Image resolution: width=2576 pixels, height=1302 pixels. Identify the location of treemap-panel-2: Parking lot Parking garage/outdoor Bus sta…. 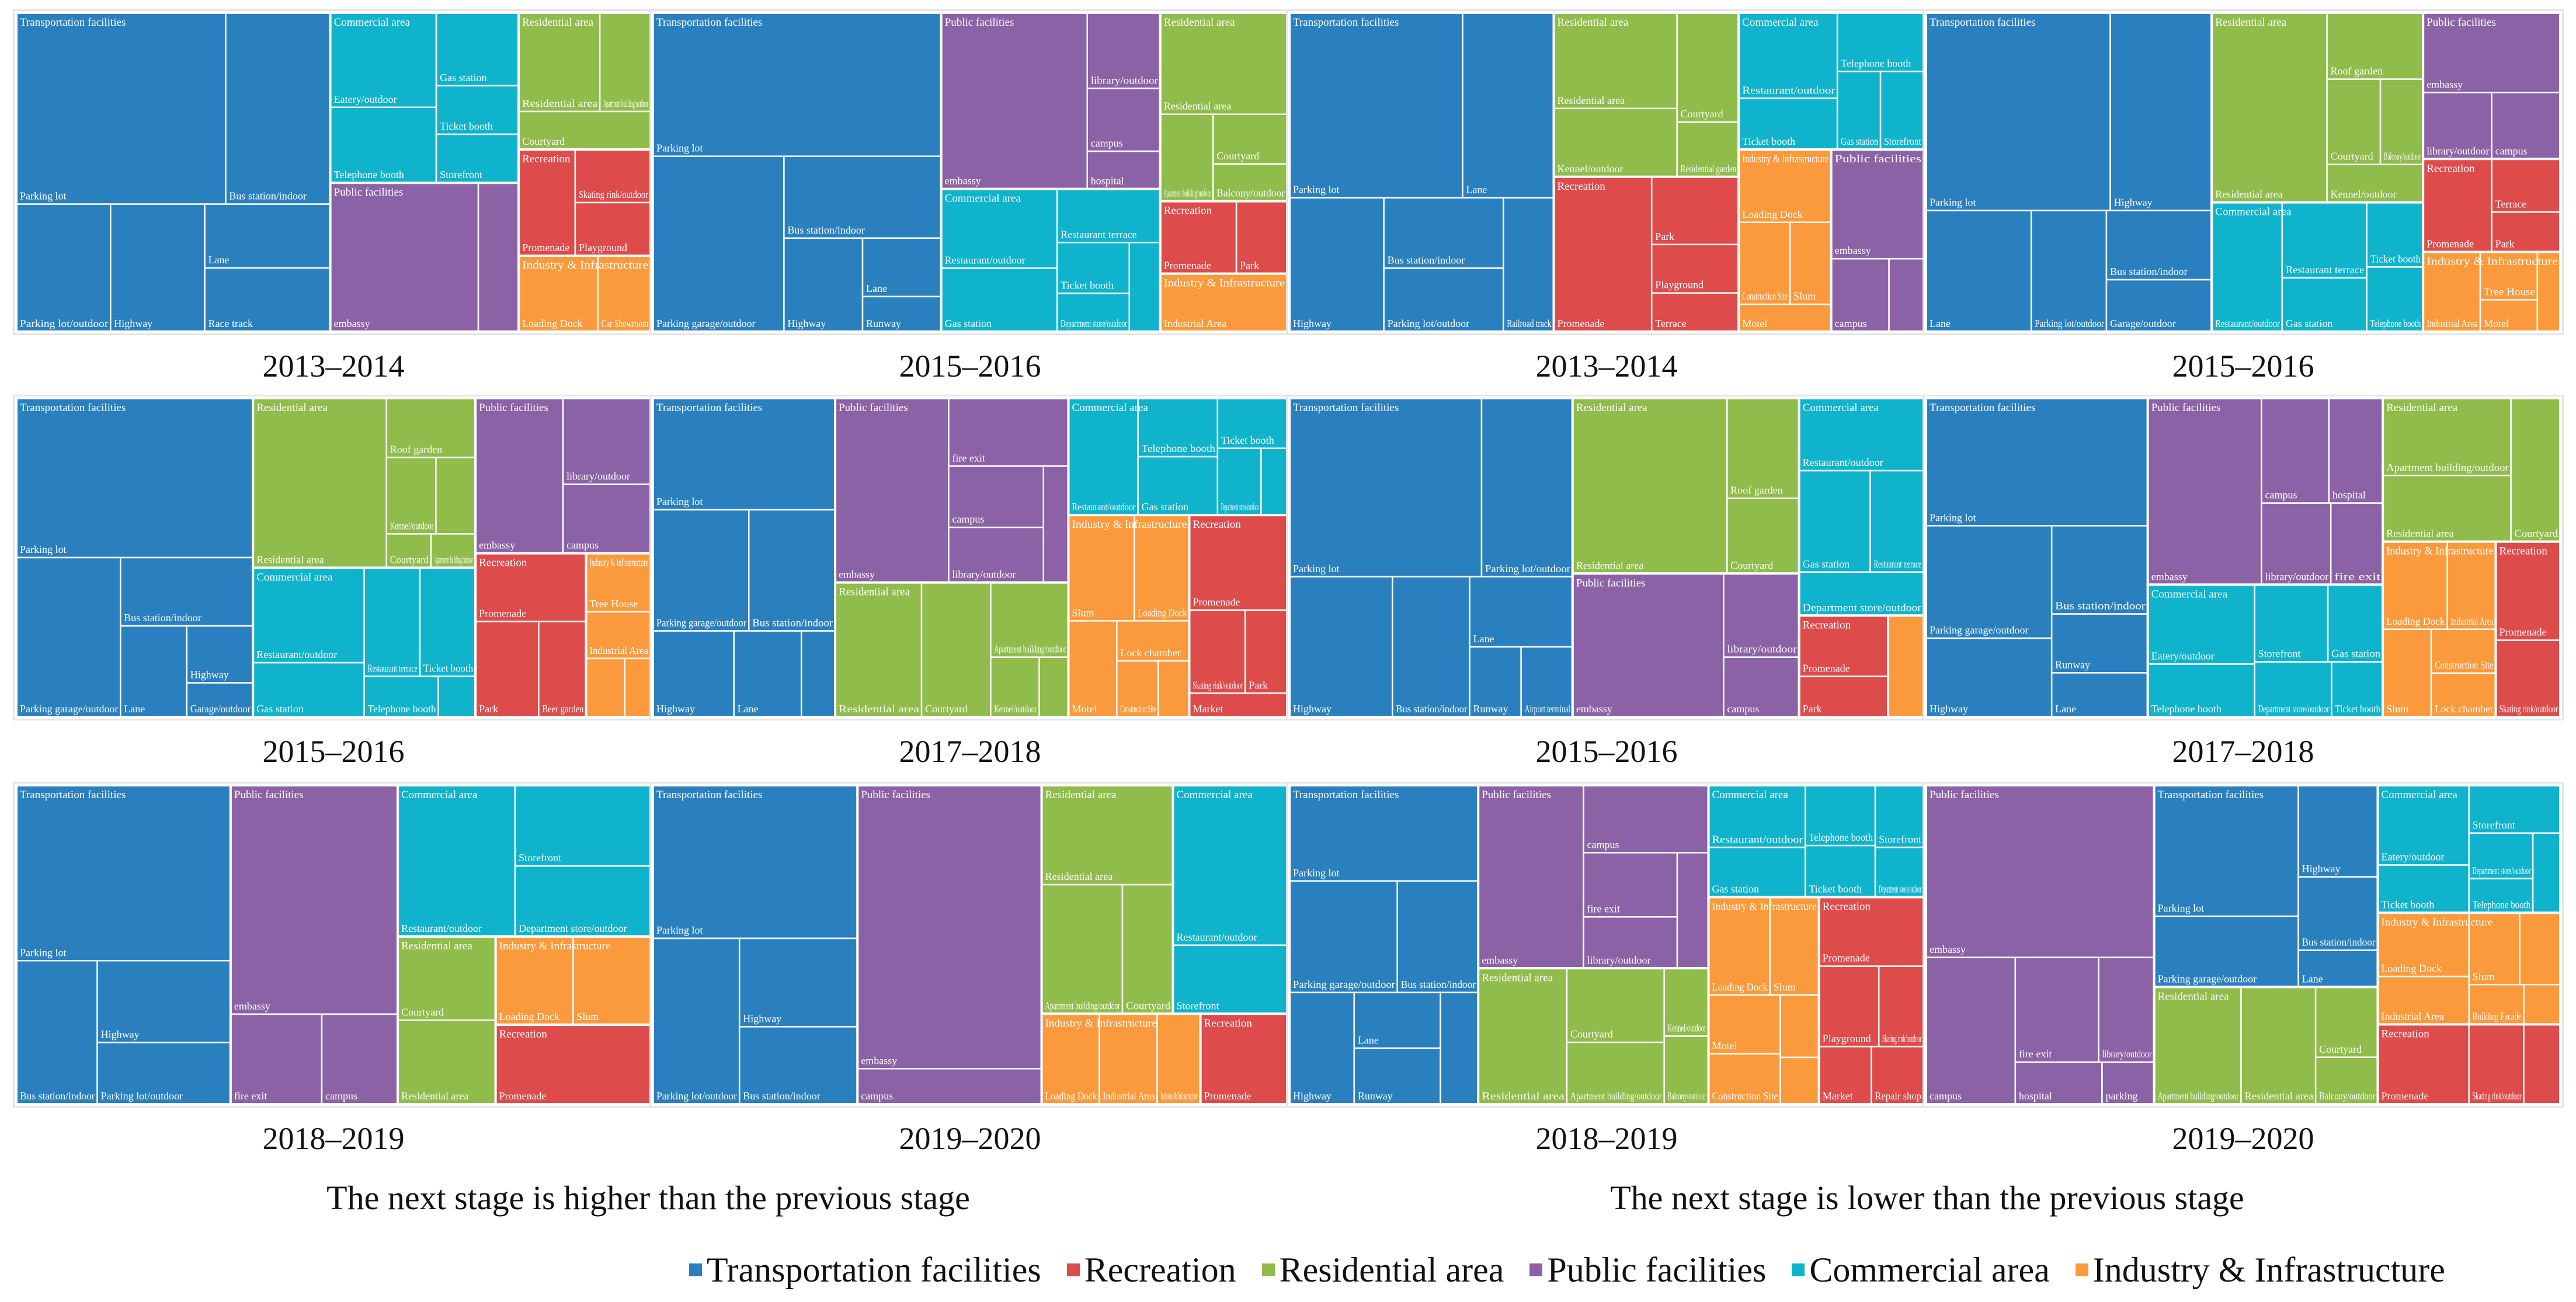
(970, 172).